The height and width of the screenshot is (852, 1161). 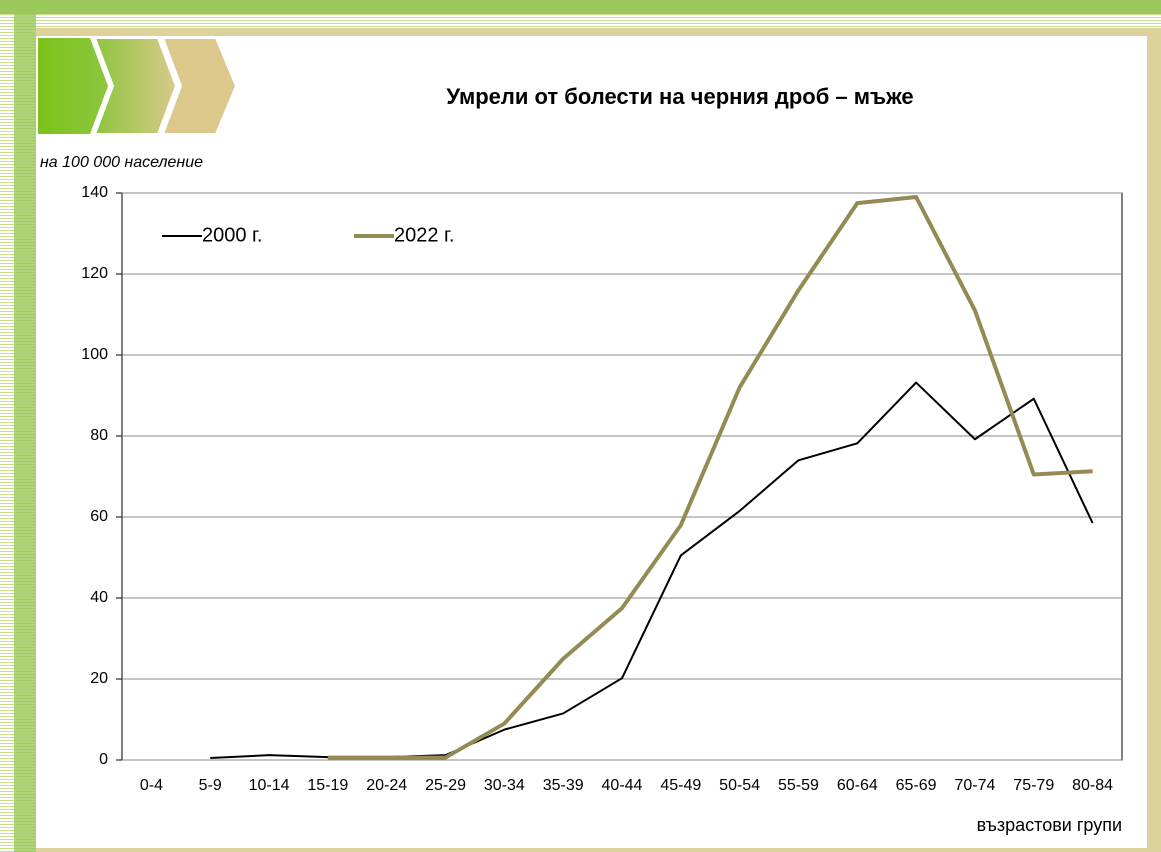 I want to click on x-tick-label: 80-84, so click(x=1092, y=785).